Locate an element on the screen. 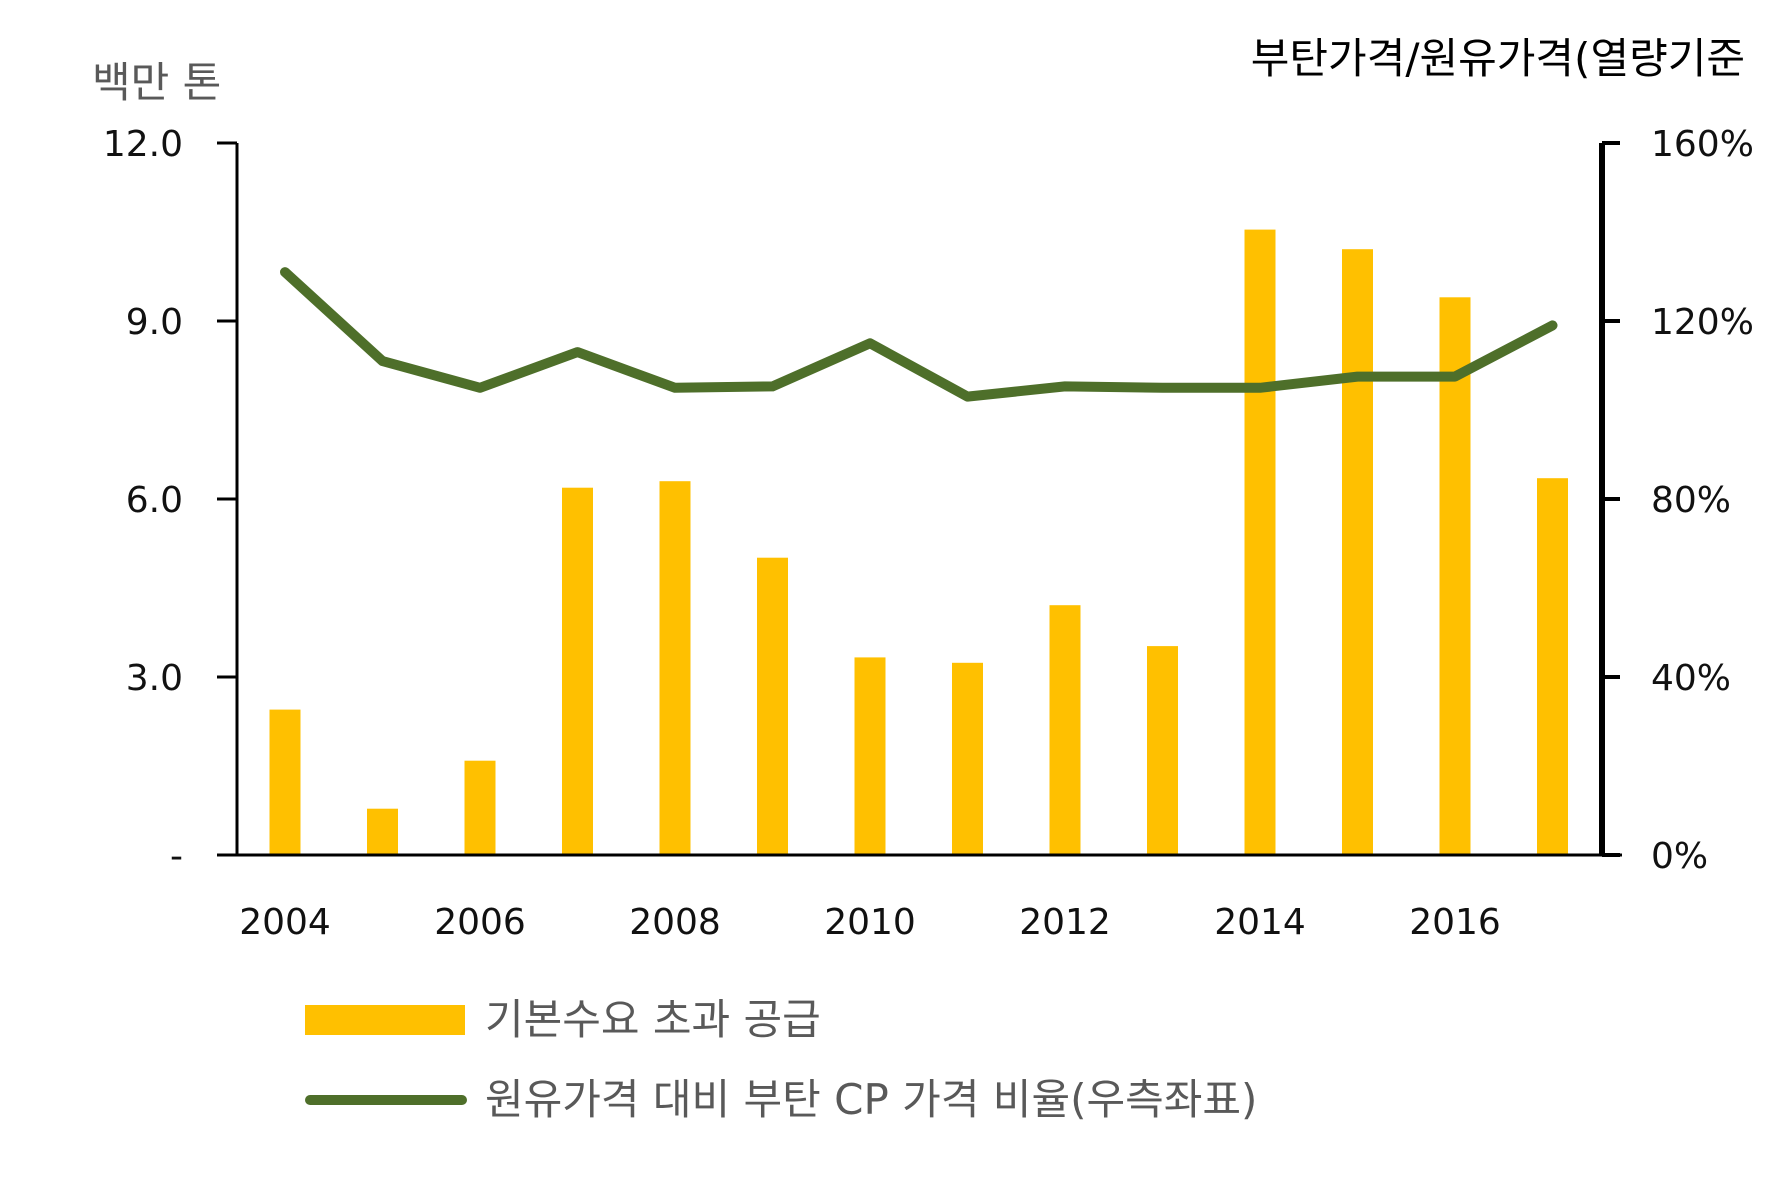 This screenshot has height=1182, width=1772. bar-2014 is located at coordinates (1260, 542).